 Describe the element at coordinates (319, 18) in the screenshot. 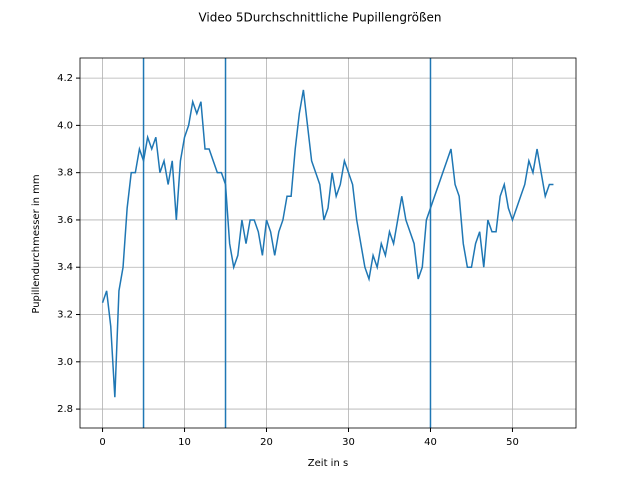

I see `chart-title: Video 5Durchschnittliche Pupillengrößen` at that location.